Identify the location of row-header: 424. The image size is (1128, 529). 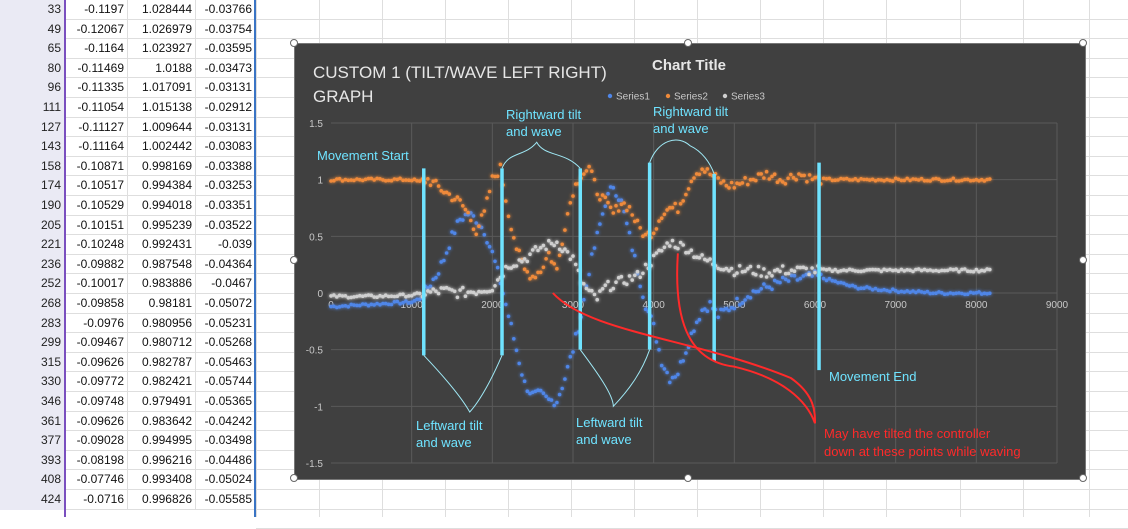
(32, 500).